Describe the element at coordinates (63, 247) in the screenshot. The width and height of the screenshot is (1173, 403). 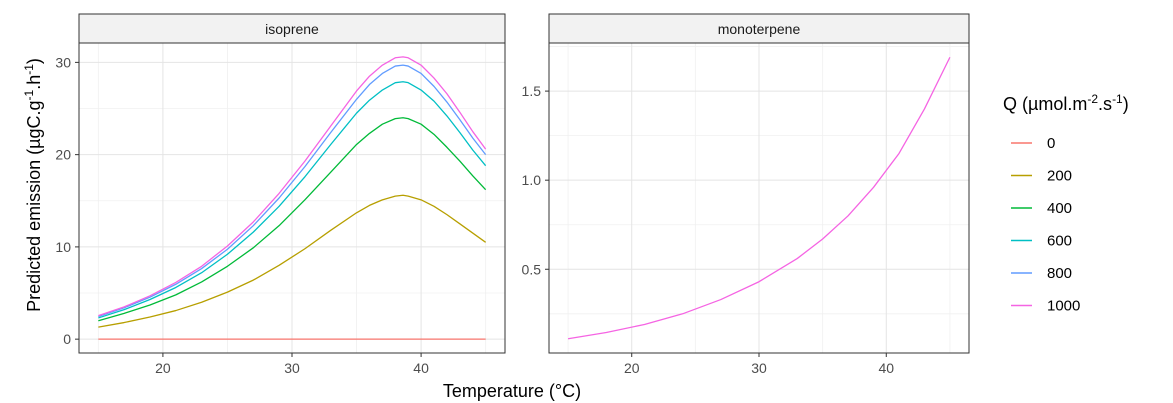
I see `y-tick-label: 10` at that location.